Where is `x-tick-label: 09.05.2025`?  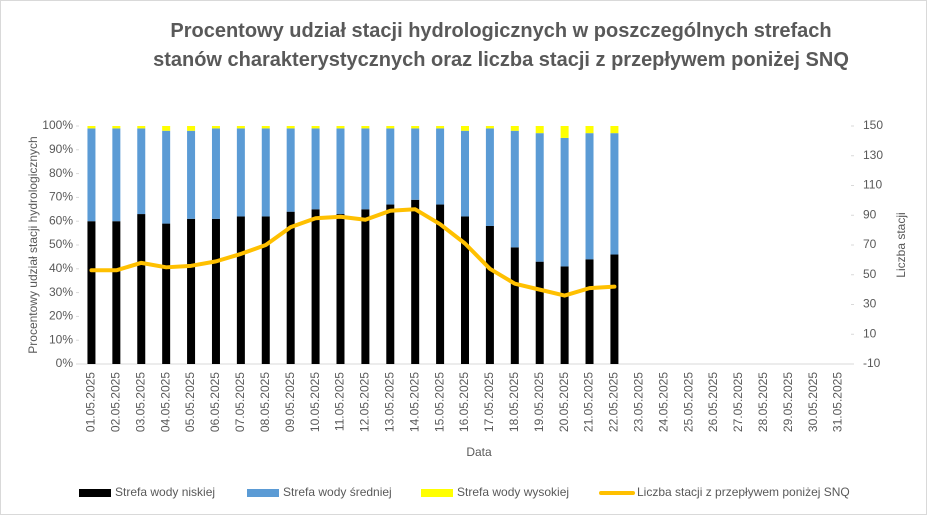 x-tick-label: 09.05.2025 is located at coordinates (290, 402).